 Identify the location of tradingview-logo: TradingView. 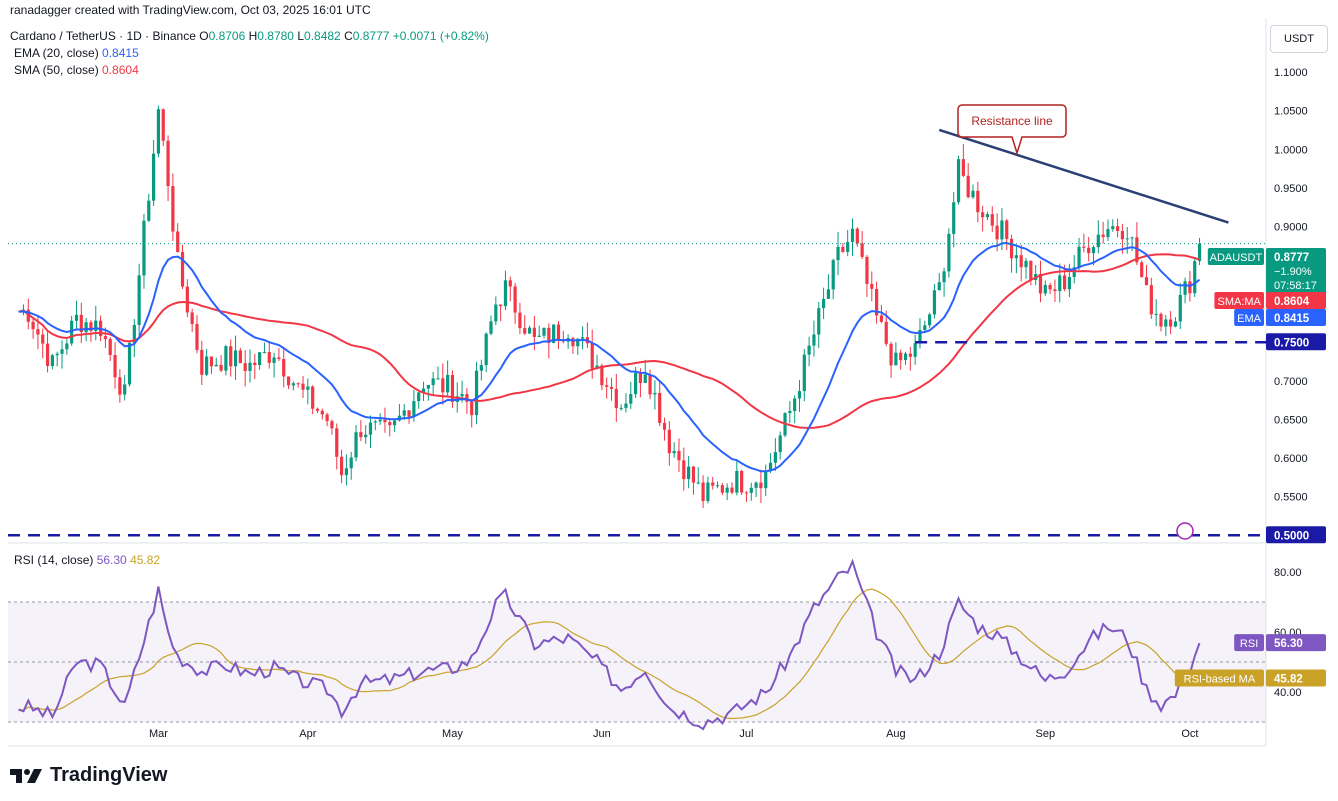
(88, 775).